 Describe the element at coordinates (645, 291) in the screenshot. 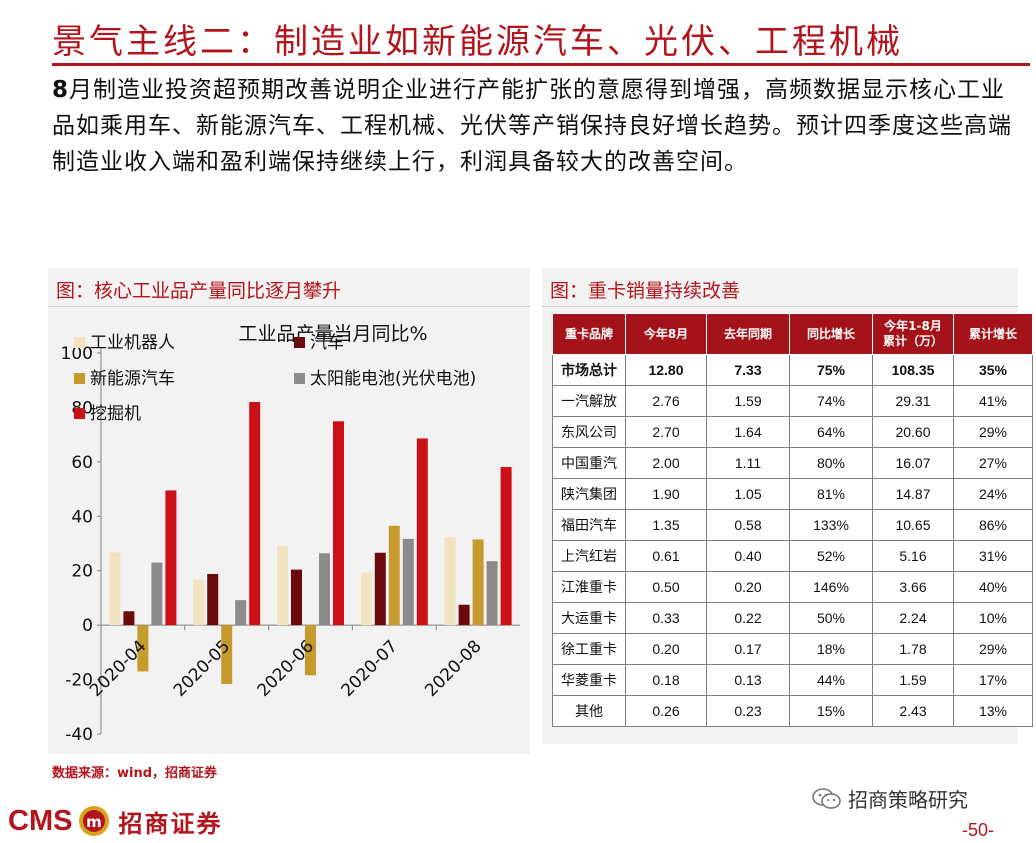

I see `table-caption: 图：重卡销量持续改善` at that location.